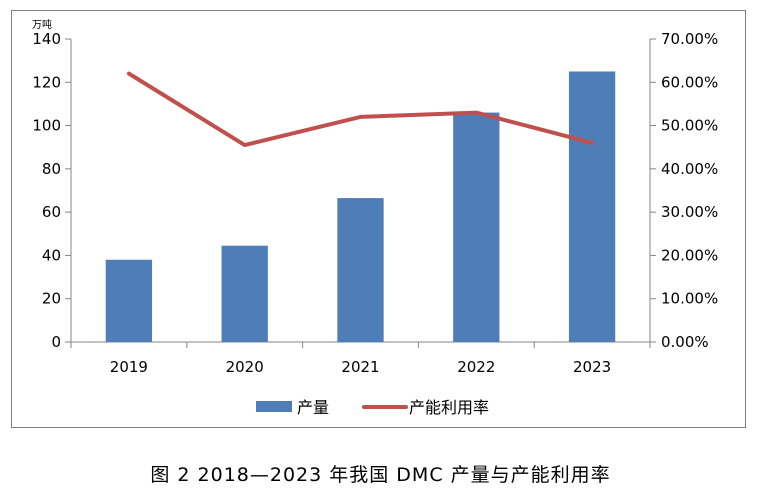 Image resolution: width=761 pixels, height=503 pixels. Describe the element at coordinates (689, 299) in the screenshot. I see `right-tick-label: 10.00%` at that location.